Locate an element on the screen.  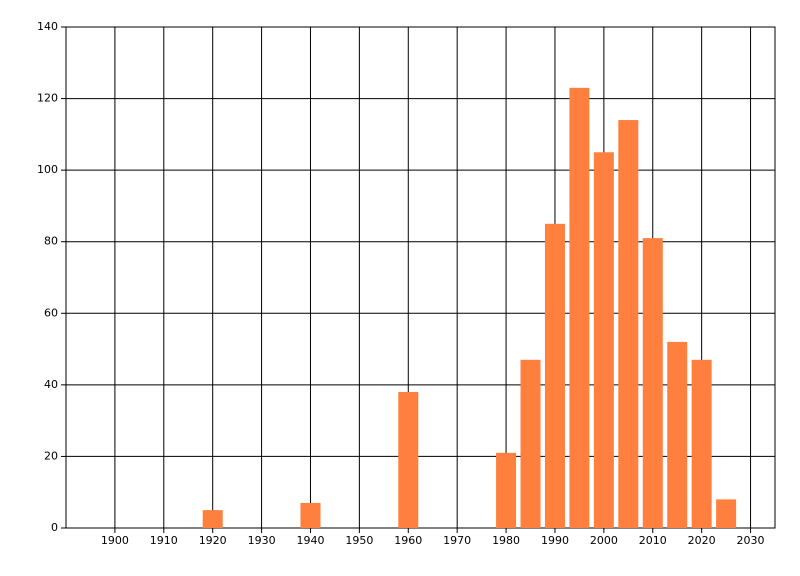
x-tick-label: 1920 is located at coordinates (213, 540).